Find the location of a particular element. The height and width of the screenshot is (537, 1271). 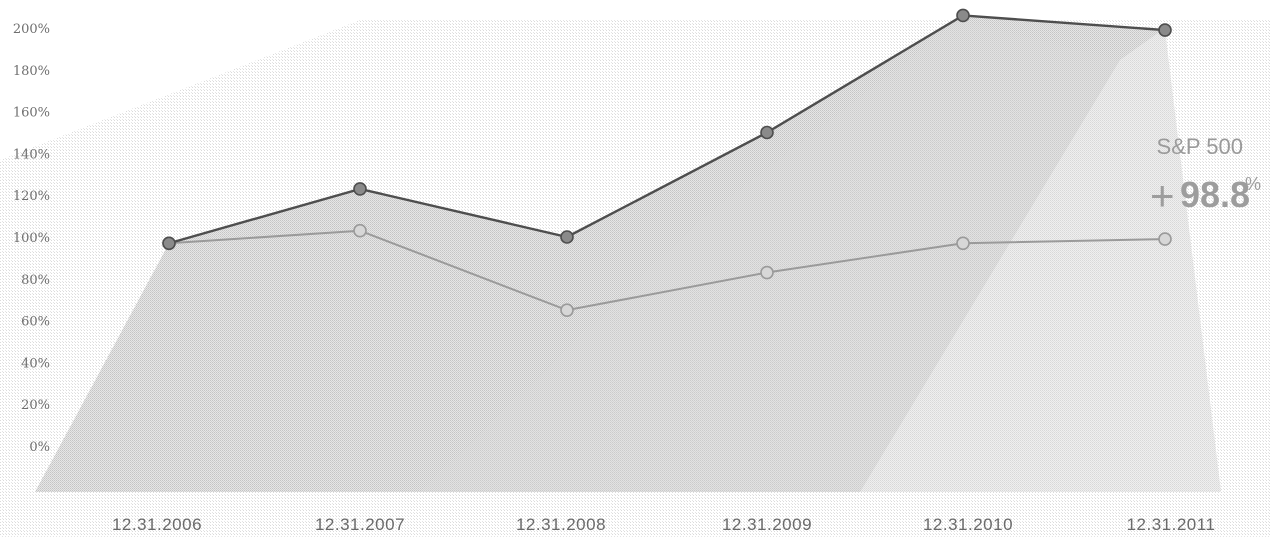

y-tick-label: 120% is located at coordinates (31, 196).